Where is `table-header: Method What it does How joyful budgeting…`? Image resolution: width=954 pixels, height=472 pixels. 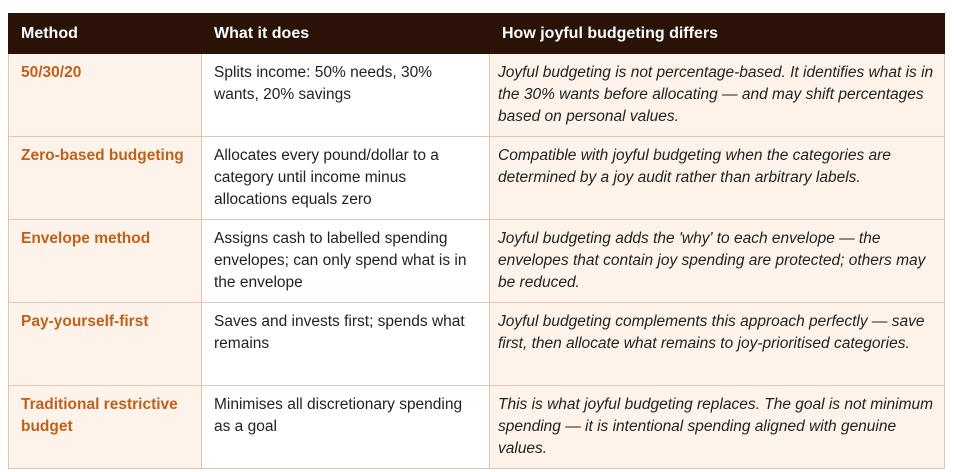 table-header: Method What it does How joyful budgeting… is located at coordinates (476, 33).